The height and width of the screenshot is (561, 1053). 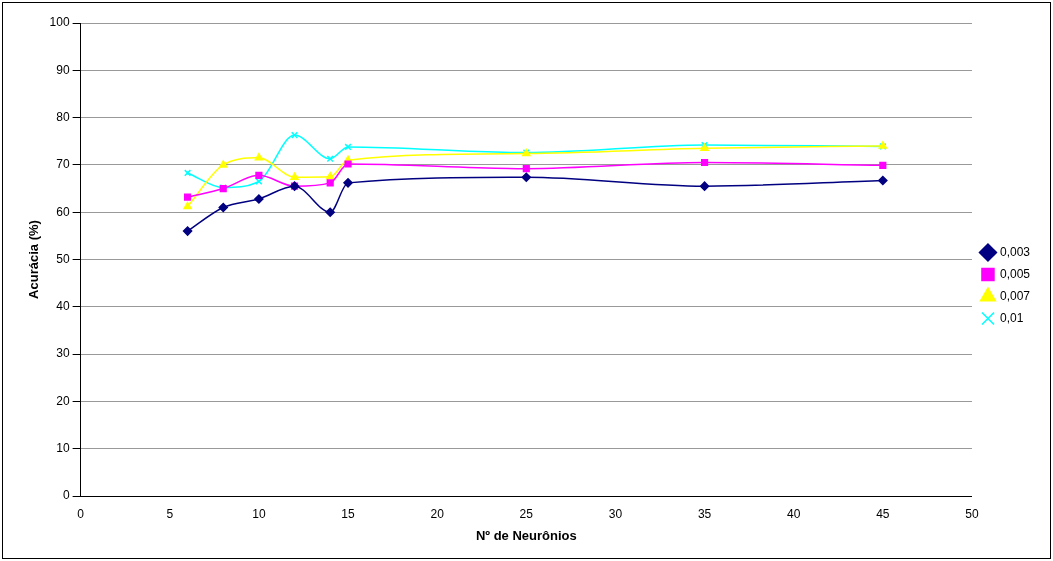 I want to click on y-tick-label: 60, so click(x=63, y=211).